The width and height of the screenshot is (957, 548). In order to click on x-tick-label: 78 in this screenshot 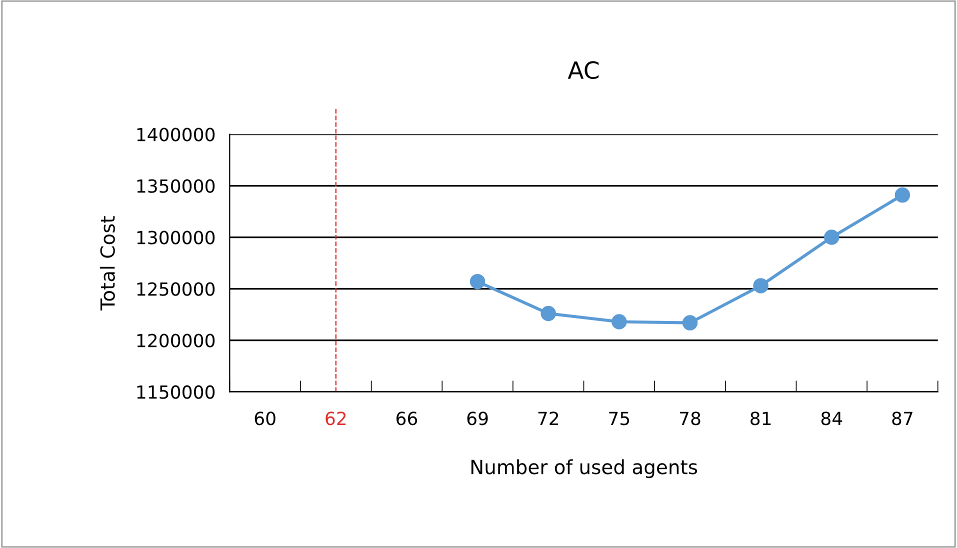, I will do `click(690, 419)`.